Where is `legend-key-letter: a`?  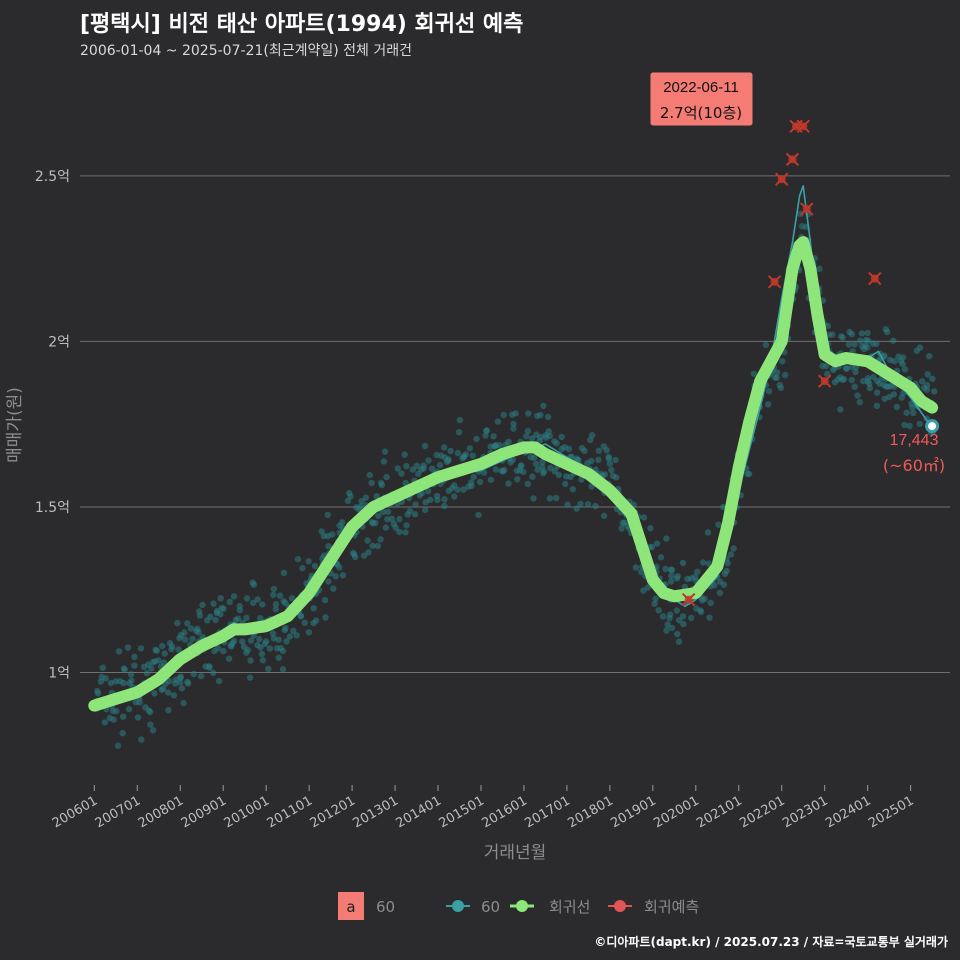 legend-key-letter: a is located at coordinates (350, 907).